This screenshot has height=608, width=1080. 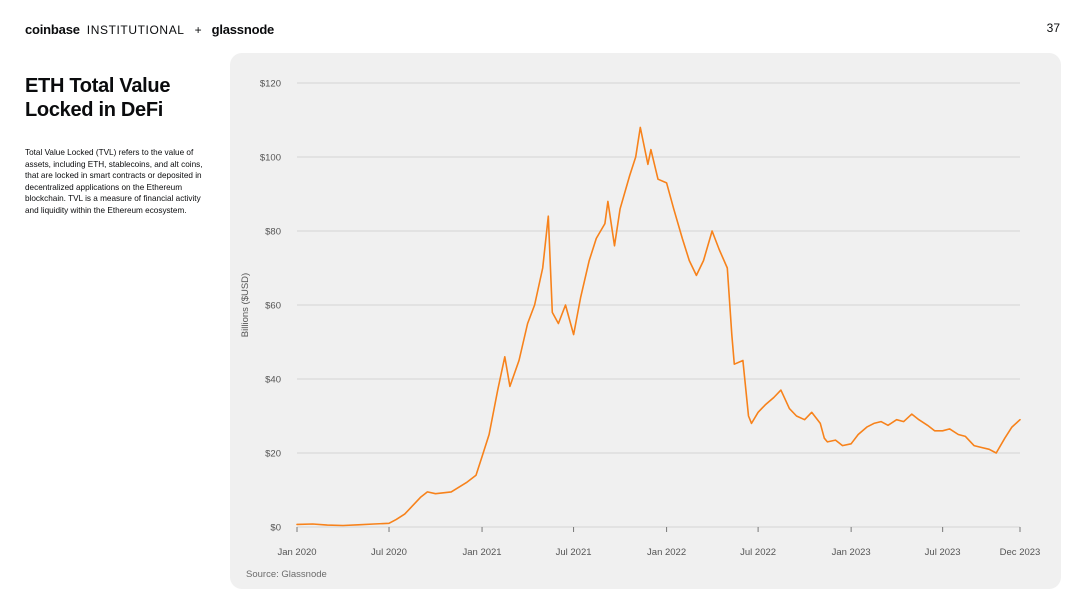 What do you see at coordinates (389, 552) in the screenshot?
I see `x-tick-label: Jul 2020` at bounding box center [389, 552].